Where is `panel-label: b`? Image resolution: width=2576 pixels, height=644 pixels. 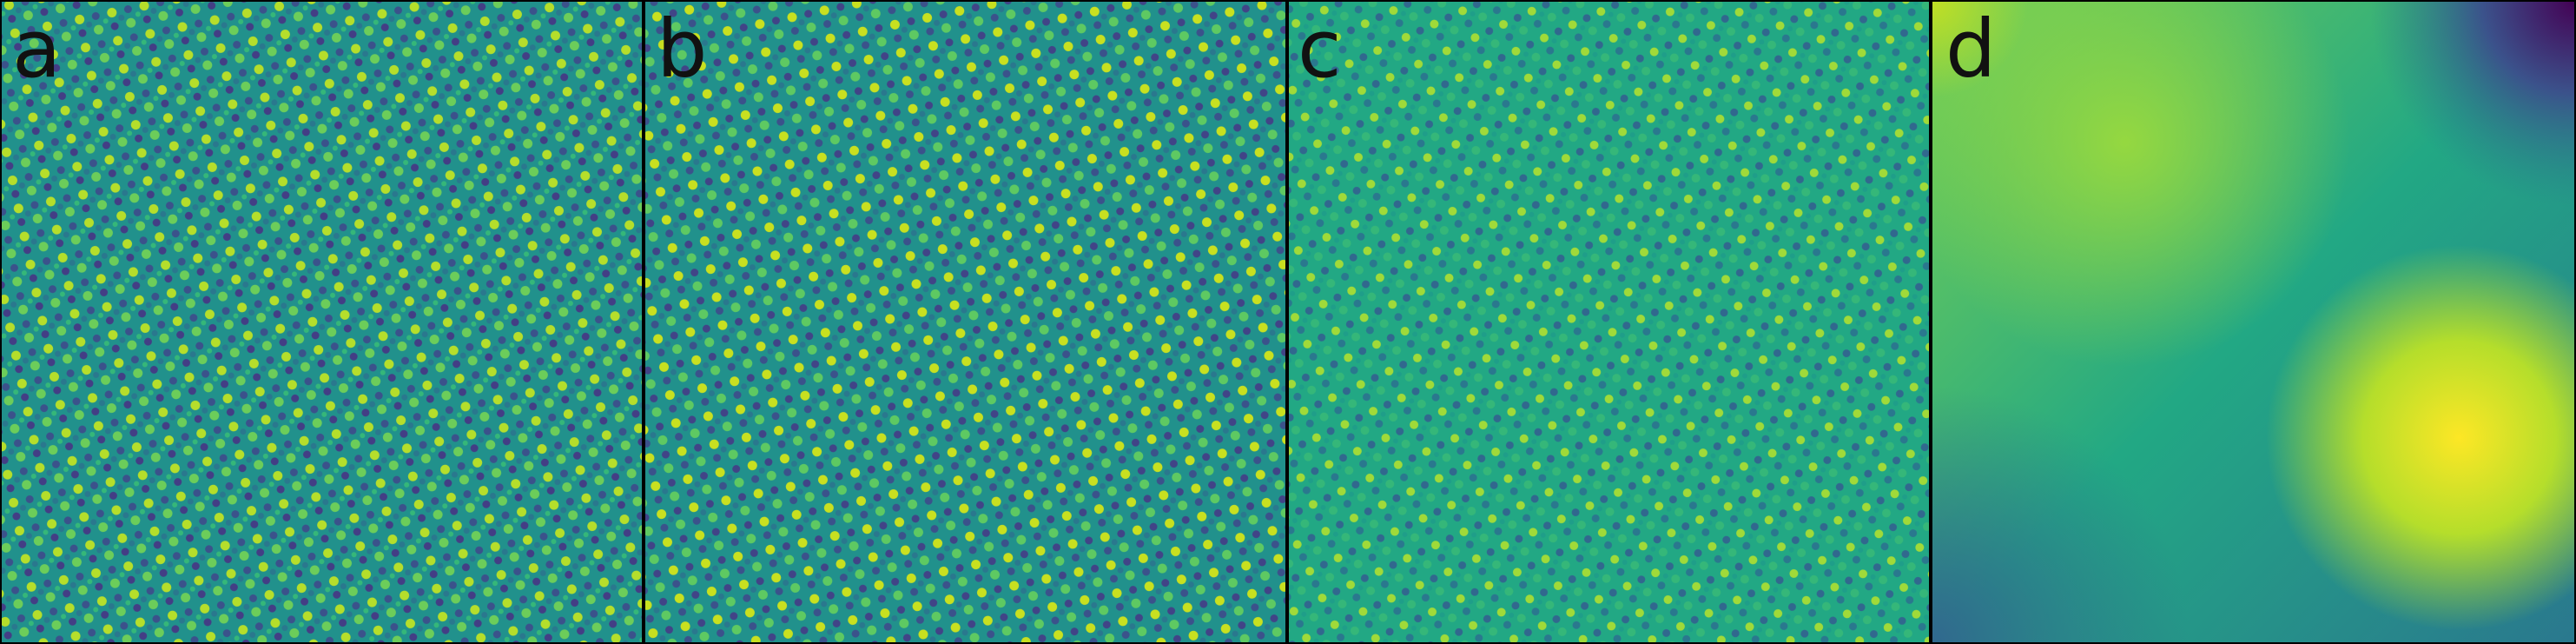
panel-label: b is located at coordinates (682, 49).